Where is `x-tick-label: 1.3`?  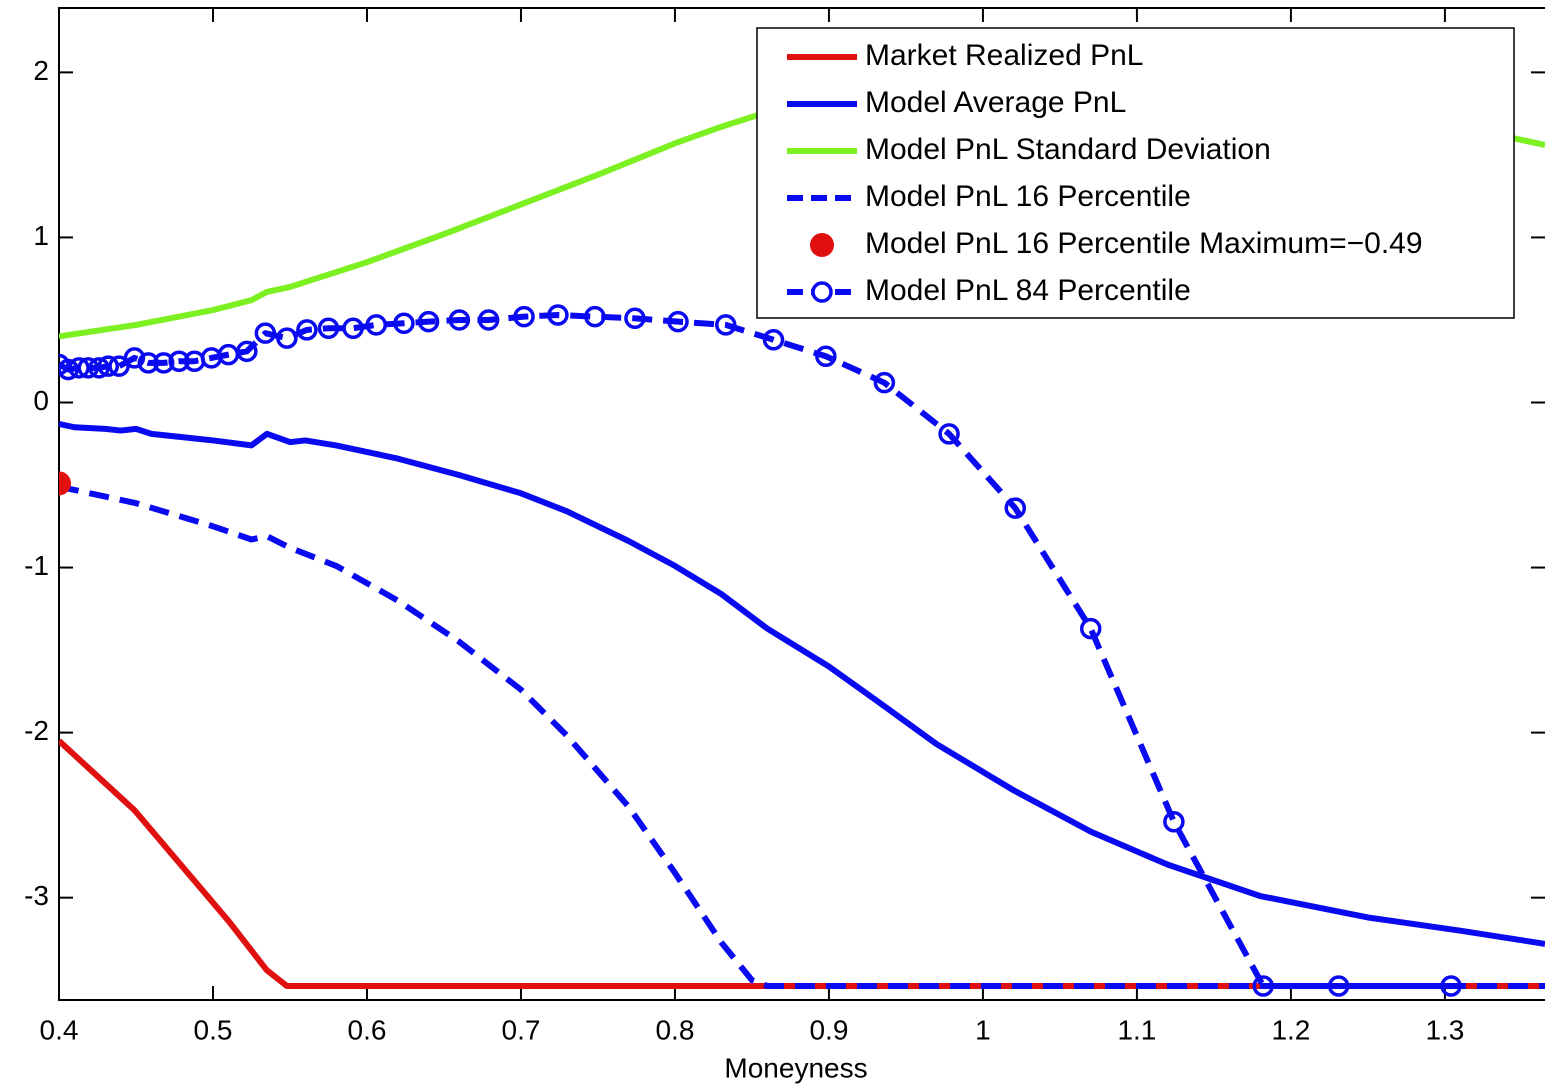 x-tick-label: 1.3 is located at coordinates (1444, 1029).